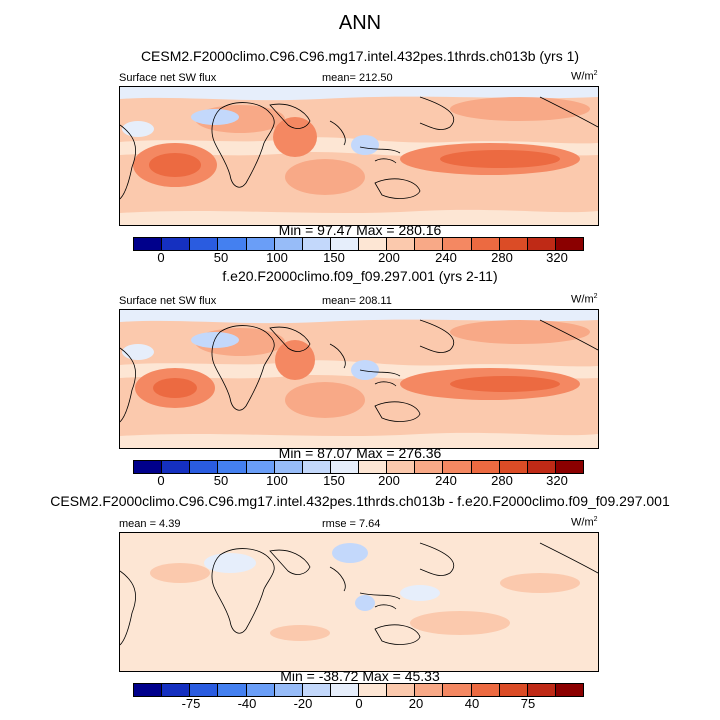  What do you see at coordinates (191, 703) in the screenshot?
I see `panel3-tick: -75` at bounding box center [191, 703].